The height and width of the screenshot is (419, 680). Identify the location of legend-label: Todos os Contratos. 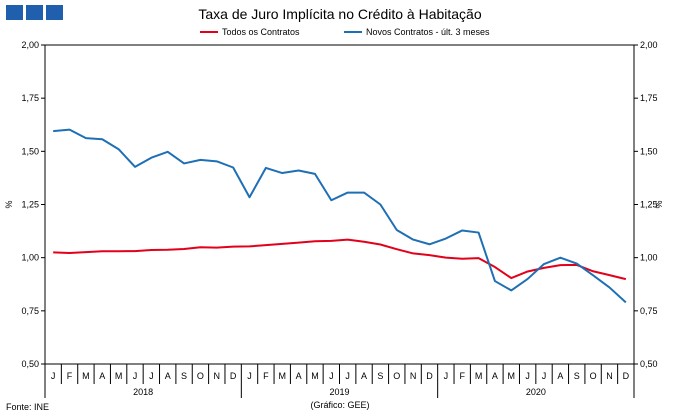
(261, 32).